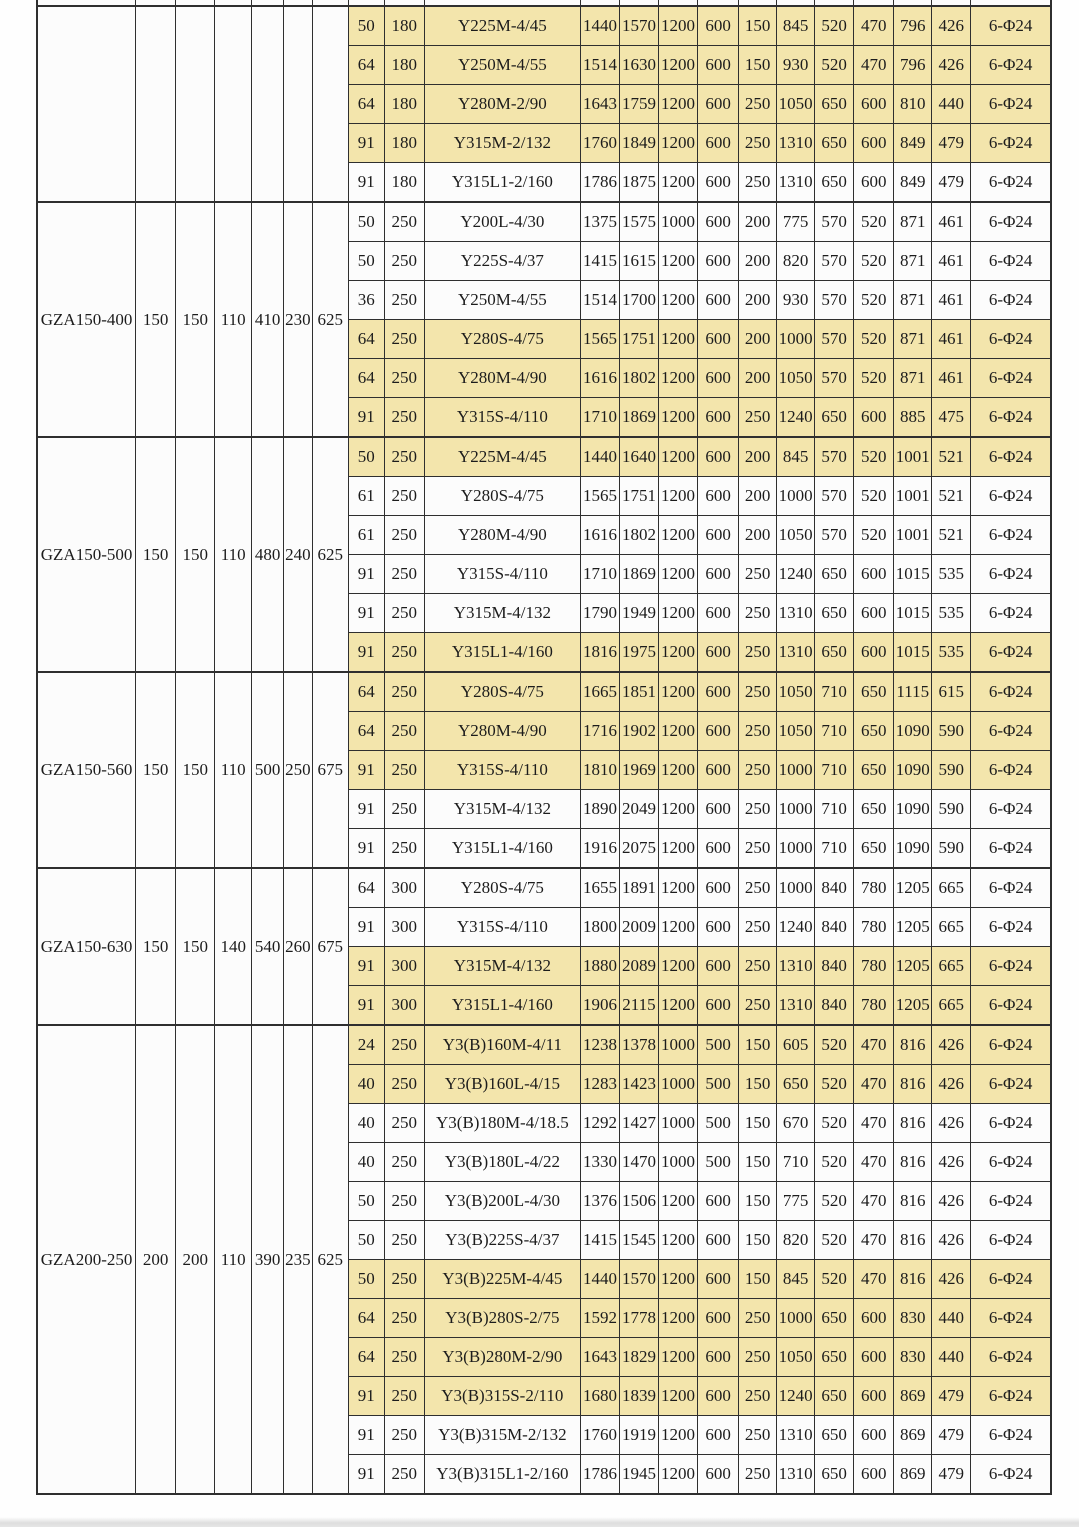 The height and width of the screenshot is (1527, 1079). Describe the element at coordinates (718, 1084) in the screenshot. I see `cell-d4: 500` at that location.